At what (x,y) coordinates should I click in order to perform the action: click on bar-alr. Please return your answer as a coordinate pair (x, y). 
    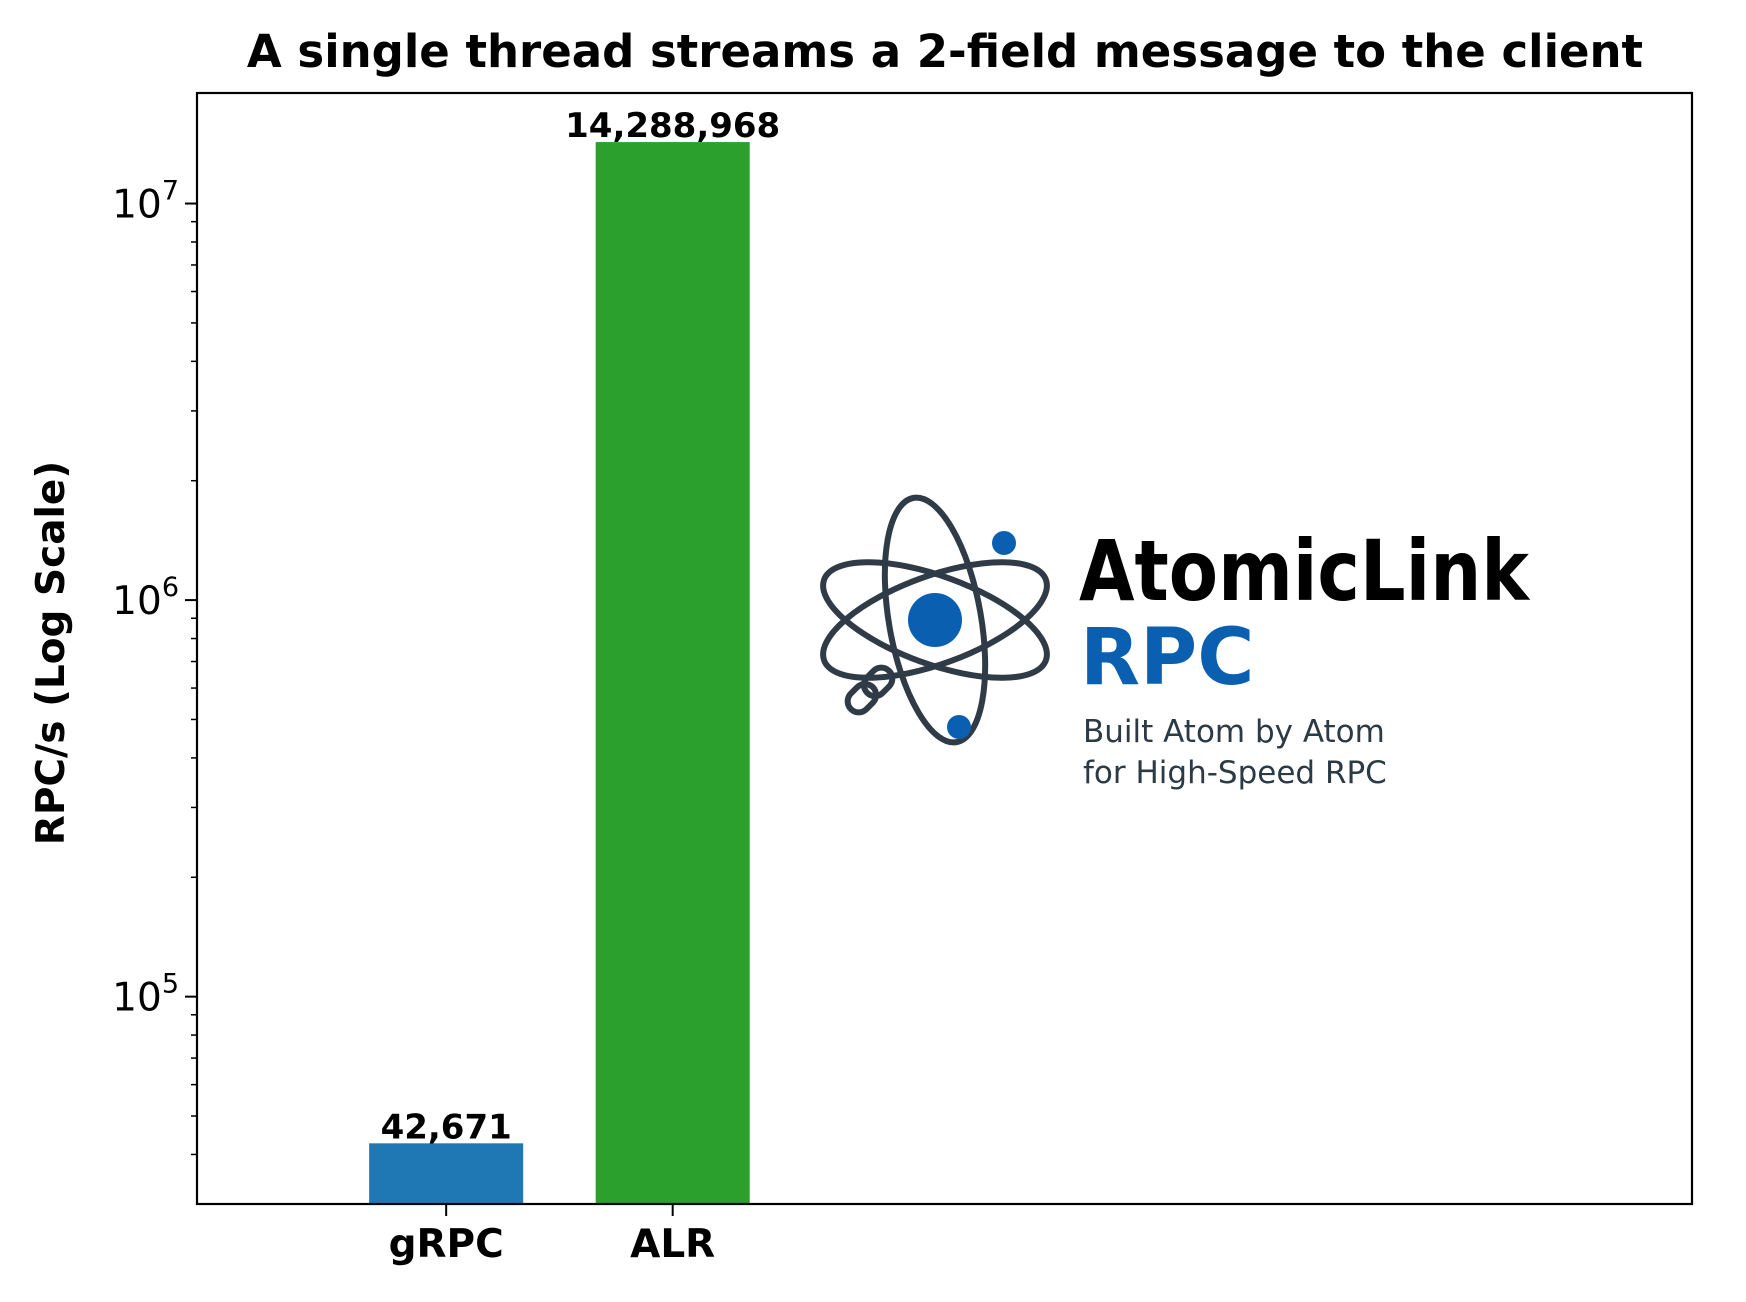
    Looking at the image, I should click on (672, 673).